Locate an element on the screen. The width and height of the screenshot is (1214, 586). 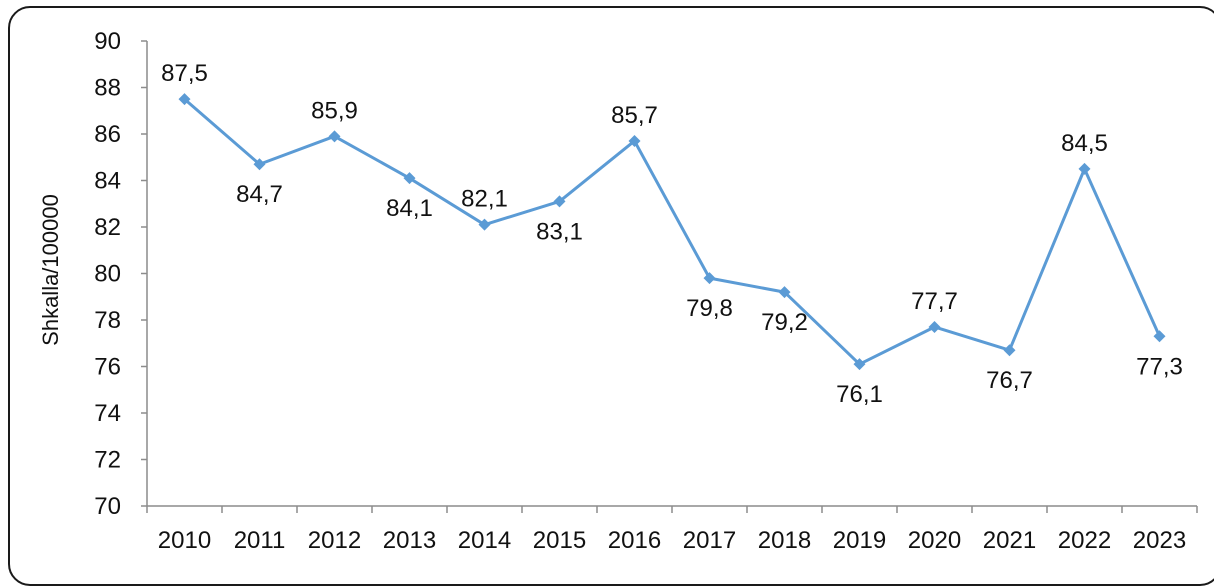
y-axis-title: Shkalla/100000 is located at coordinates (50, 270).